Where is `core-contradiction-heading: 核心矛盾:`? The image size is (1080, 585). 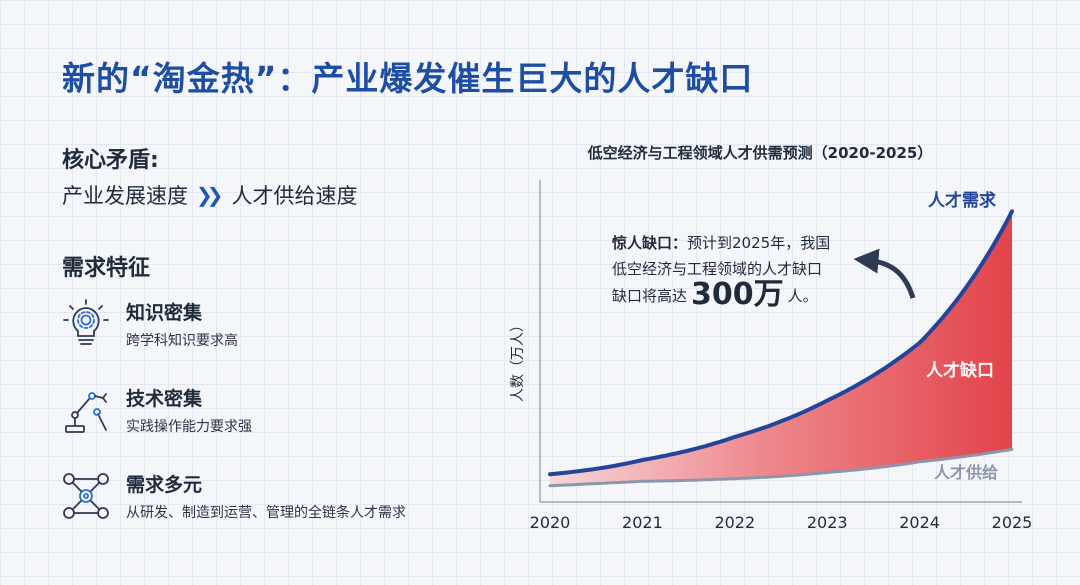 core-contradiction-heading: 核心矛盾: is located at coordinates (110, 160).